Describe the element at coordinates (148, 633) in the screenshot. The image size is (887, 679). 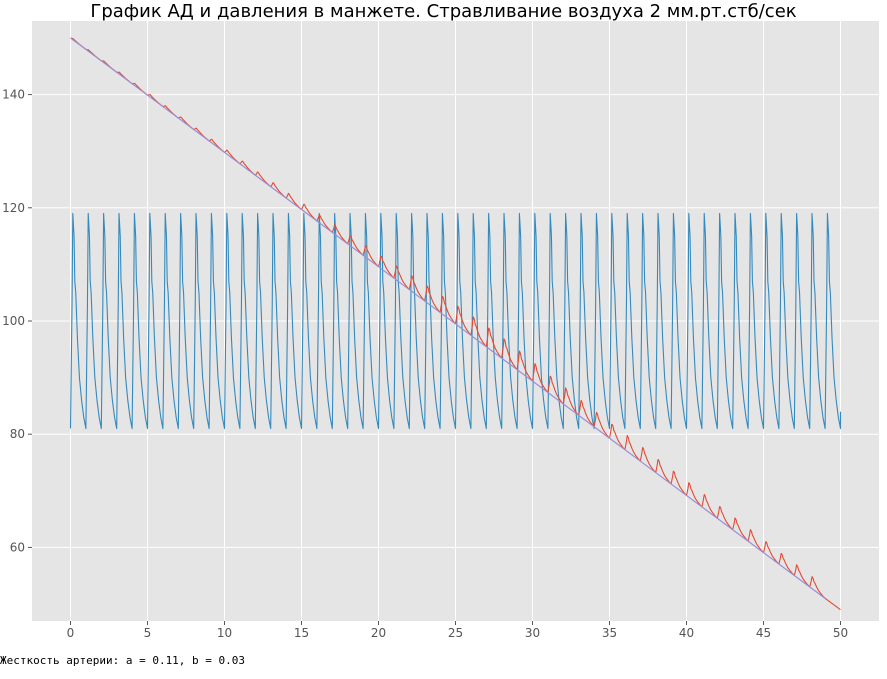
I see `x-tick-label: 5` at that location.